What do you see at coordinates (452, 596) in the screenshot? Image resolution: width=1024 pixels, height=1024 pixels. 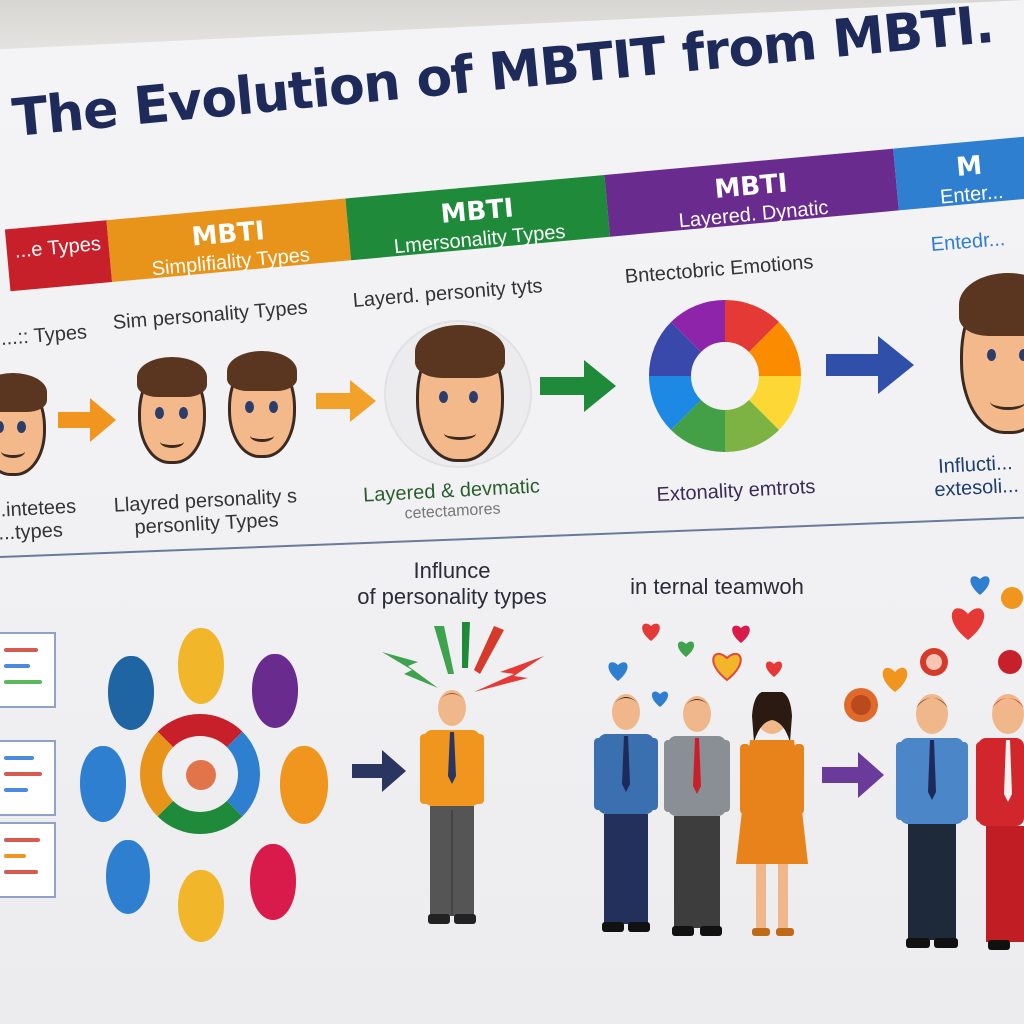 I see `influence-label-line2: of personality types` at bounding box center [452, 596].